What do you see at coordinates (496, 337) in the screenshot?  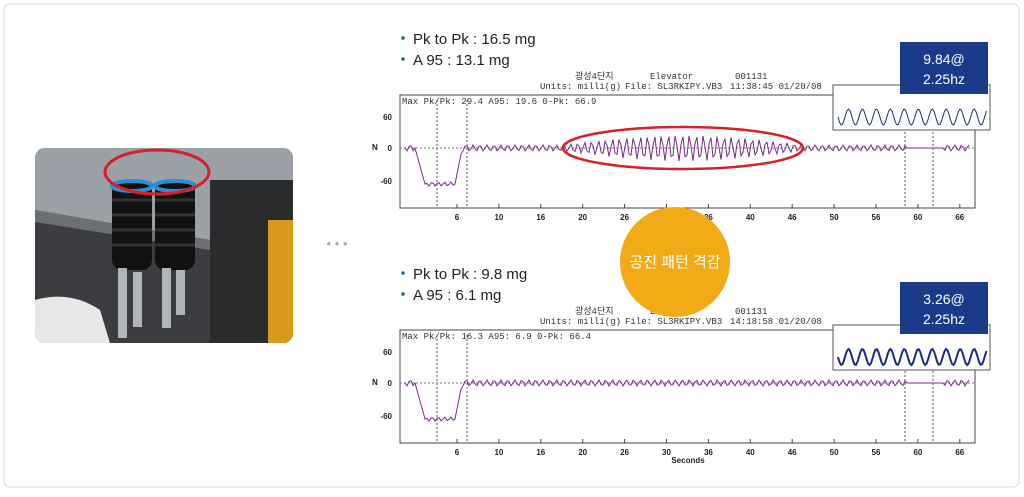 I see `stats: Max Pk/Pk: 16.3 A95: 6.9 0-Pk: 66.4` at bounding box center [496, 337].